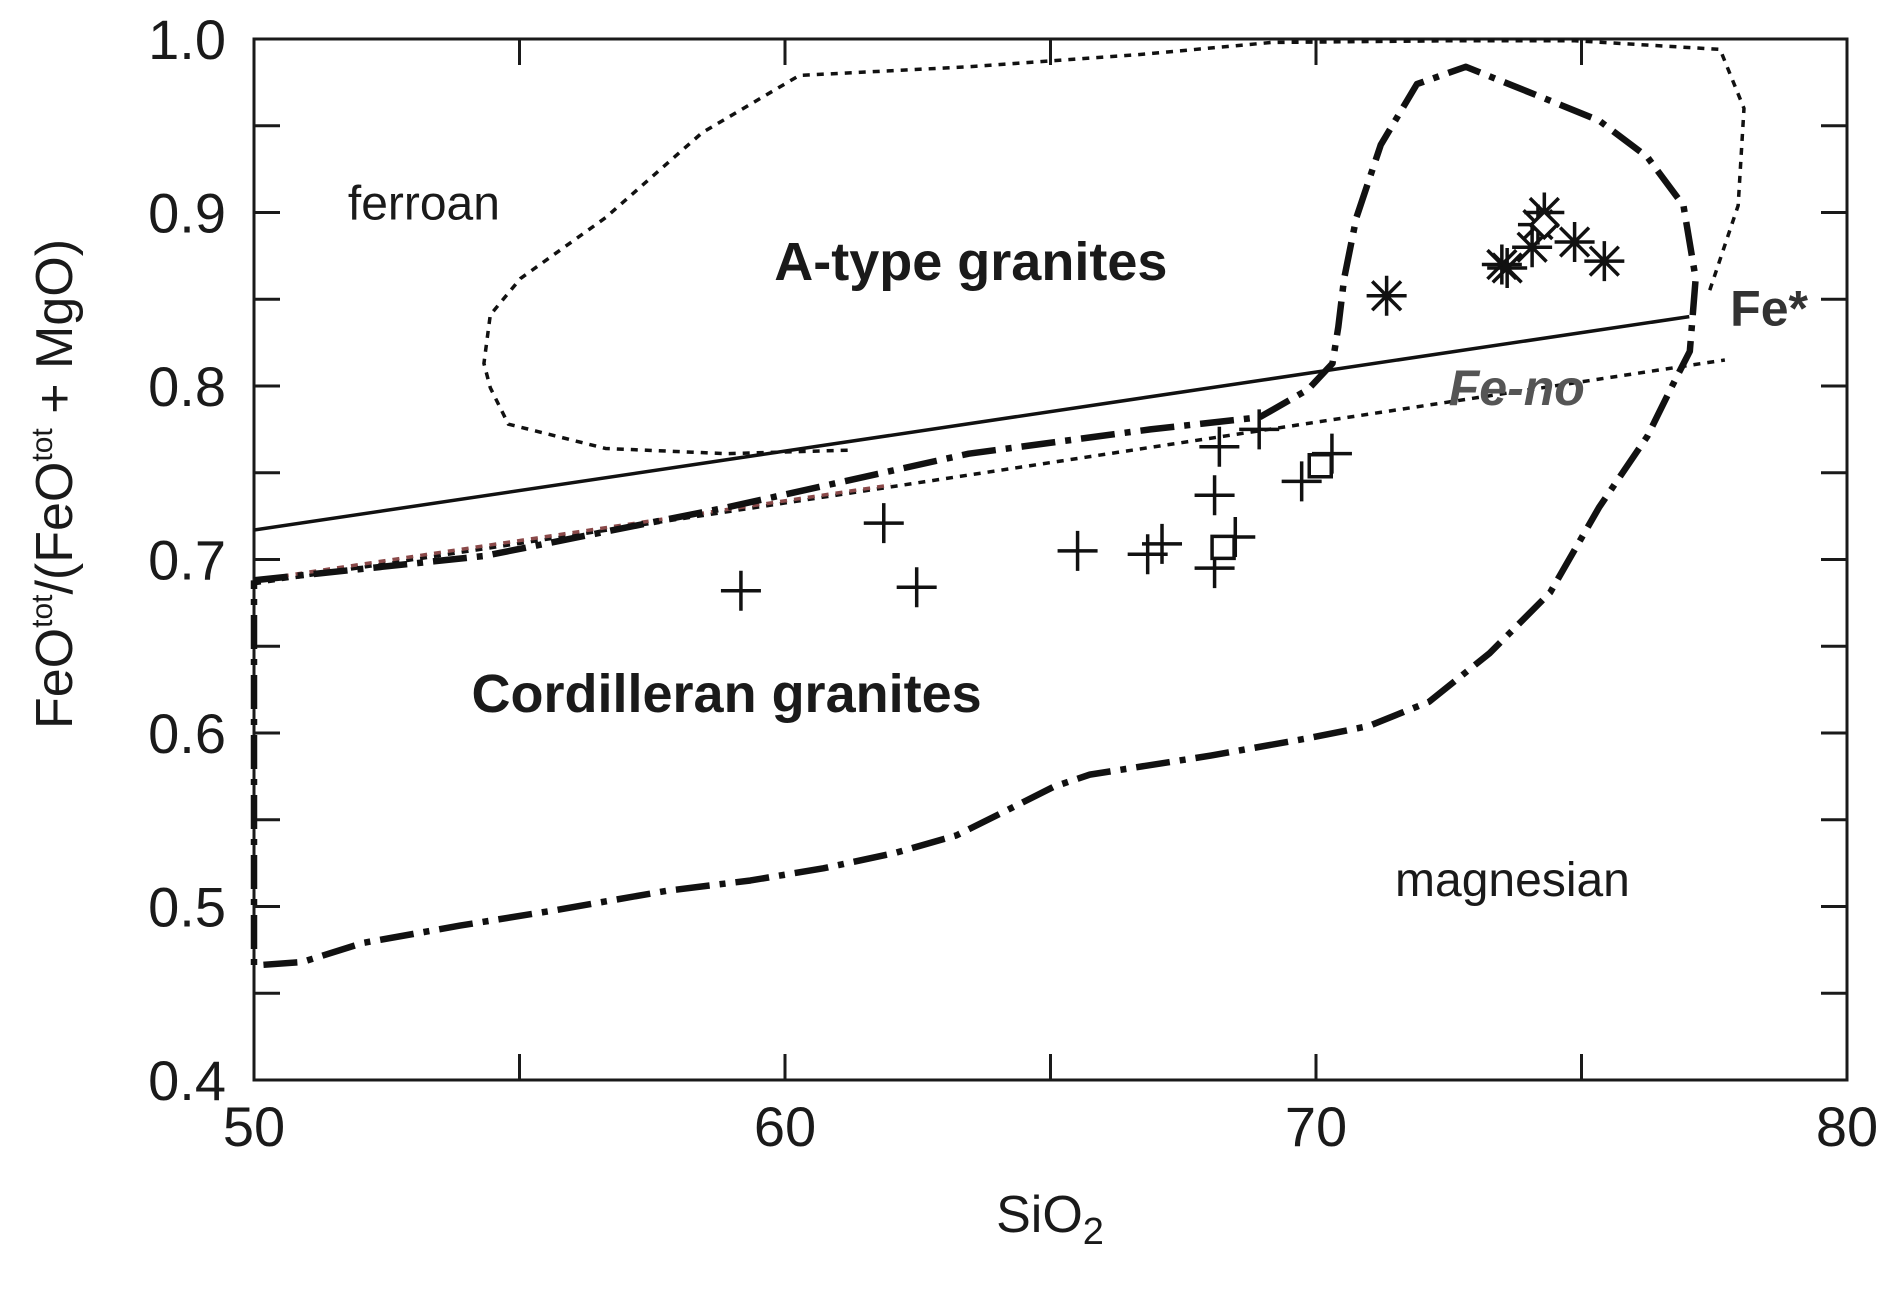 The image size is (1889, 1290). Describe the element at coordinates (1847, 1126) in the screenshot. I see `x-tick-label: 80` at that location.